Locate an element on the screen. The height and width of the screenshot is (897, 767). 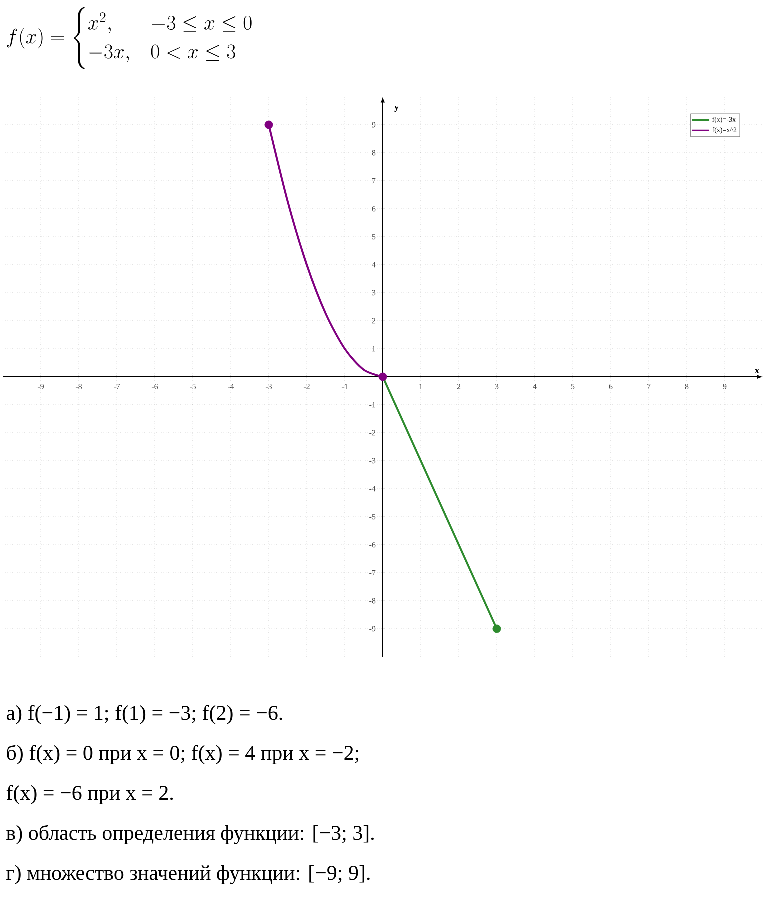
x-tick-label: 6 is located at coordinates (611, 387).